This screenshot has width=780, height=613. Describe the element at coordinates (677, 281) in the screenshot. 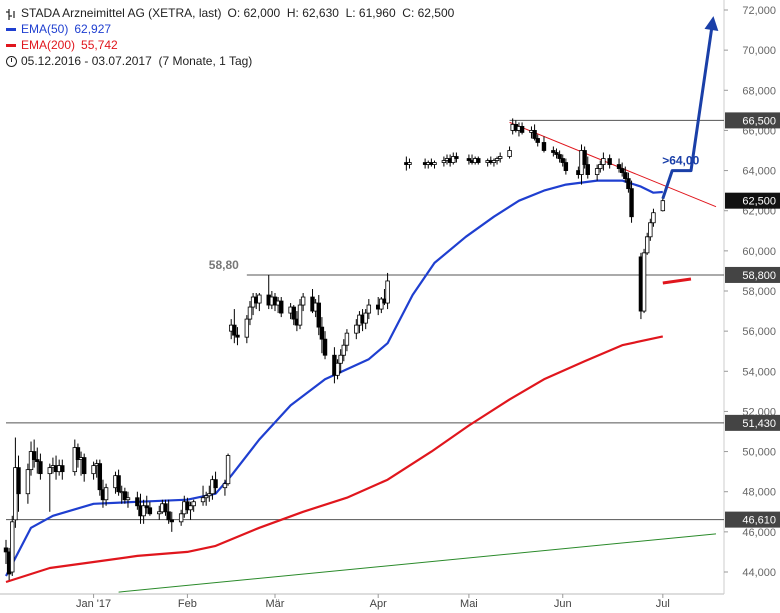

I see `target-marker` at that location.